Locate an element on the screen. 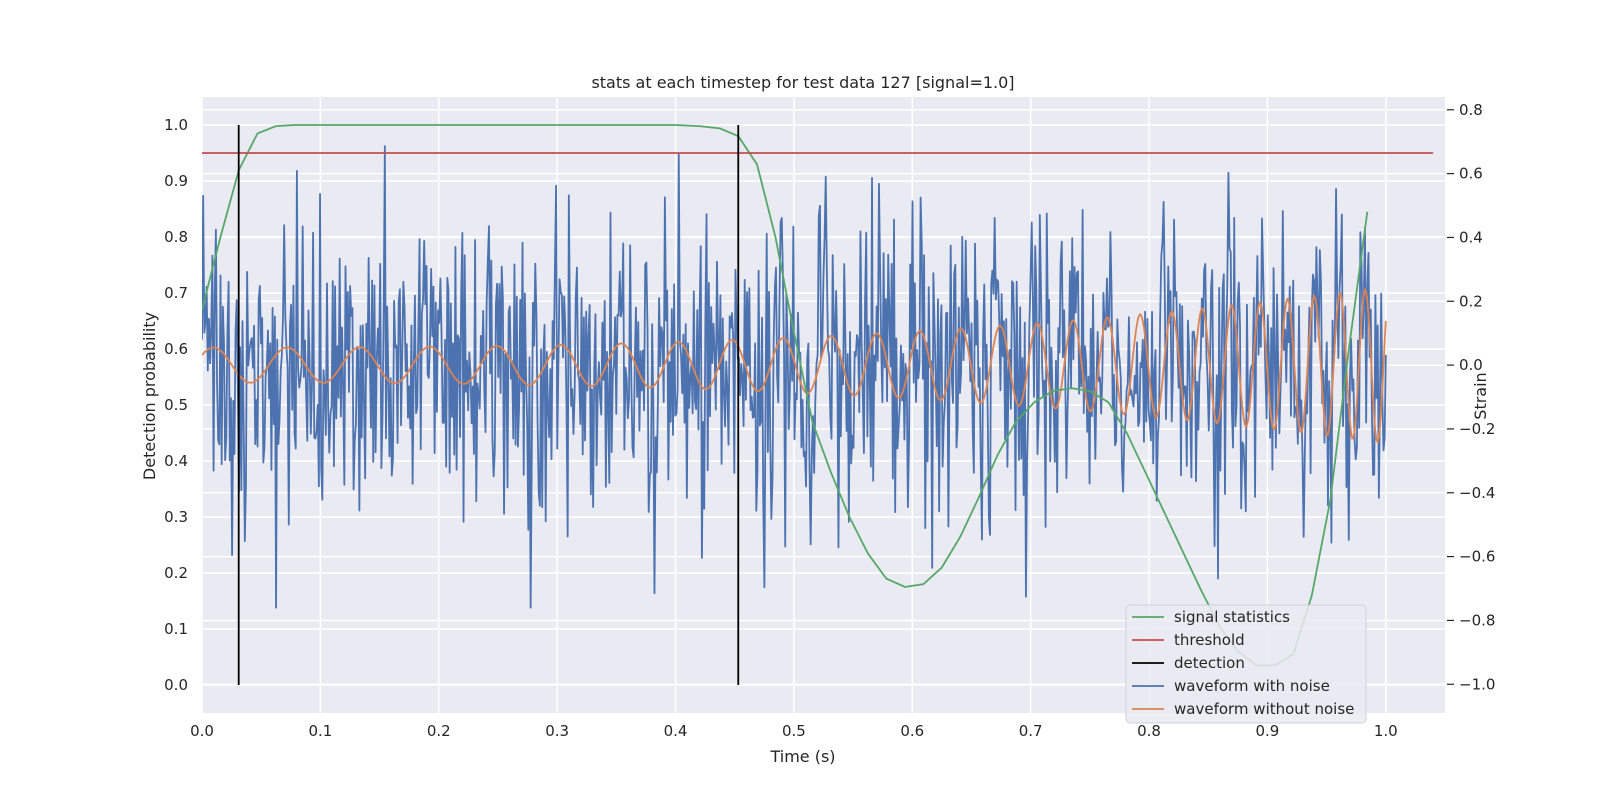 The width and height of the screenshot is (1600, 800). y-tick-label: 0.3 is located at coordinates (176, 517).